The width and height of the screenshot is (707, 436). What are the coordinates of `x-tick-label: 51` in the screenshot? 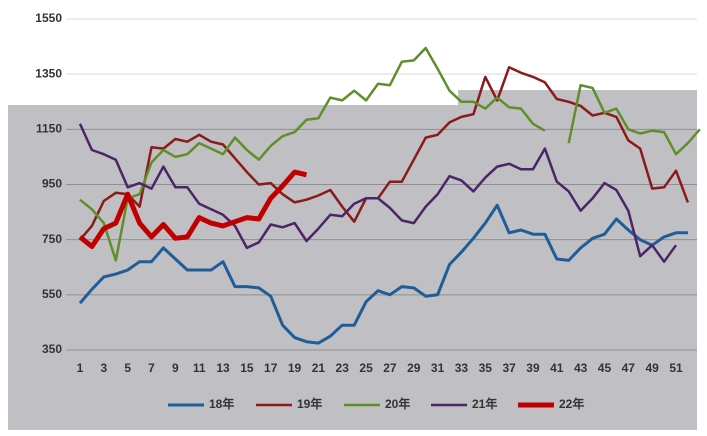 It's located at (676, 368).